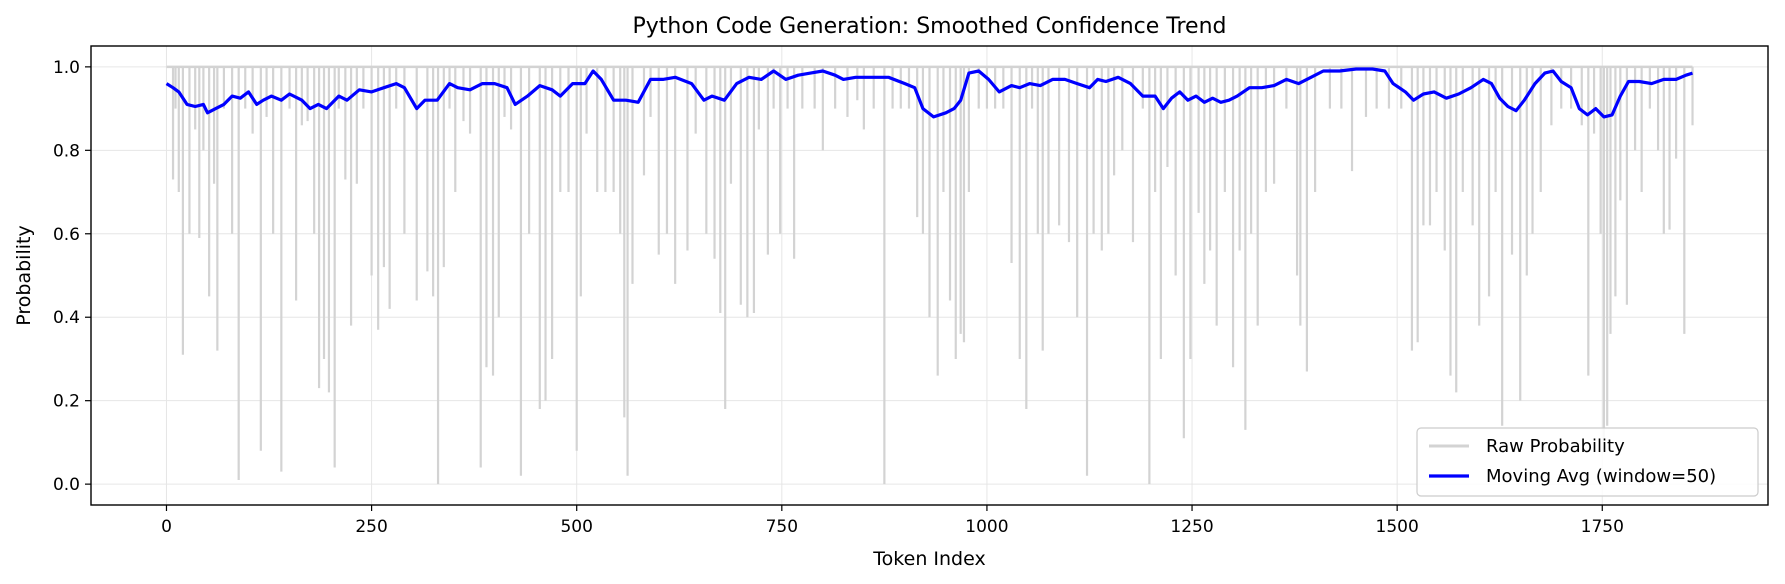  What do you see at coordinates (782, 527) in the screenshot?
I see `x-tick-label: 750` at bounding box center [782, 527].